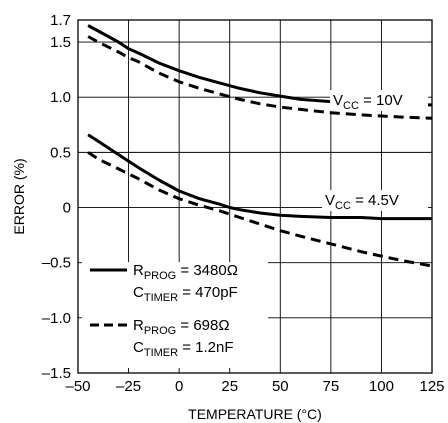 The image size is (448, 423). I want to click on y-tick-label: 1.7, so click(60, 20).